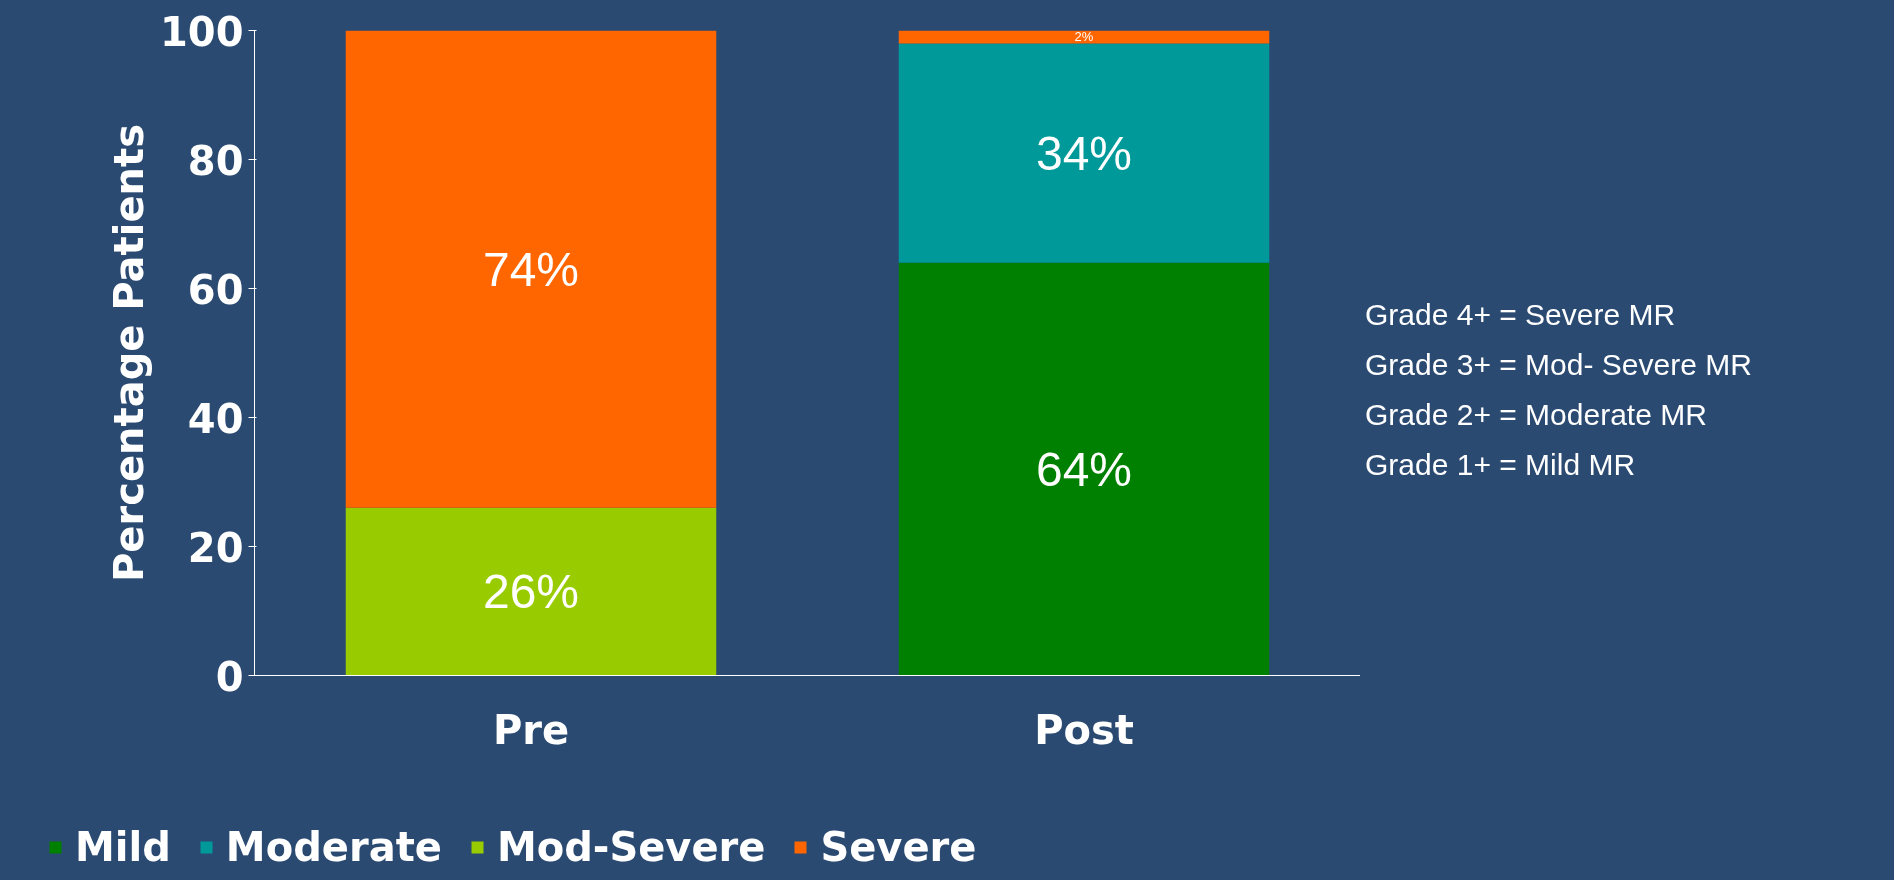 Image resolution: width=1894 pixels, height=885 pixels. What do you see at coordinates (1558, 364) in the screenshot?
I see `text: Grade 3+ = Mod- Severe MR` at bounding box center [1558, 364].